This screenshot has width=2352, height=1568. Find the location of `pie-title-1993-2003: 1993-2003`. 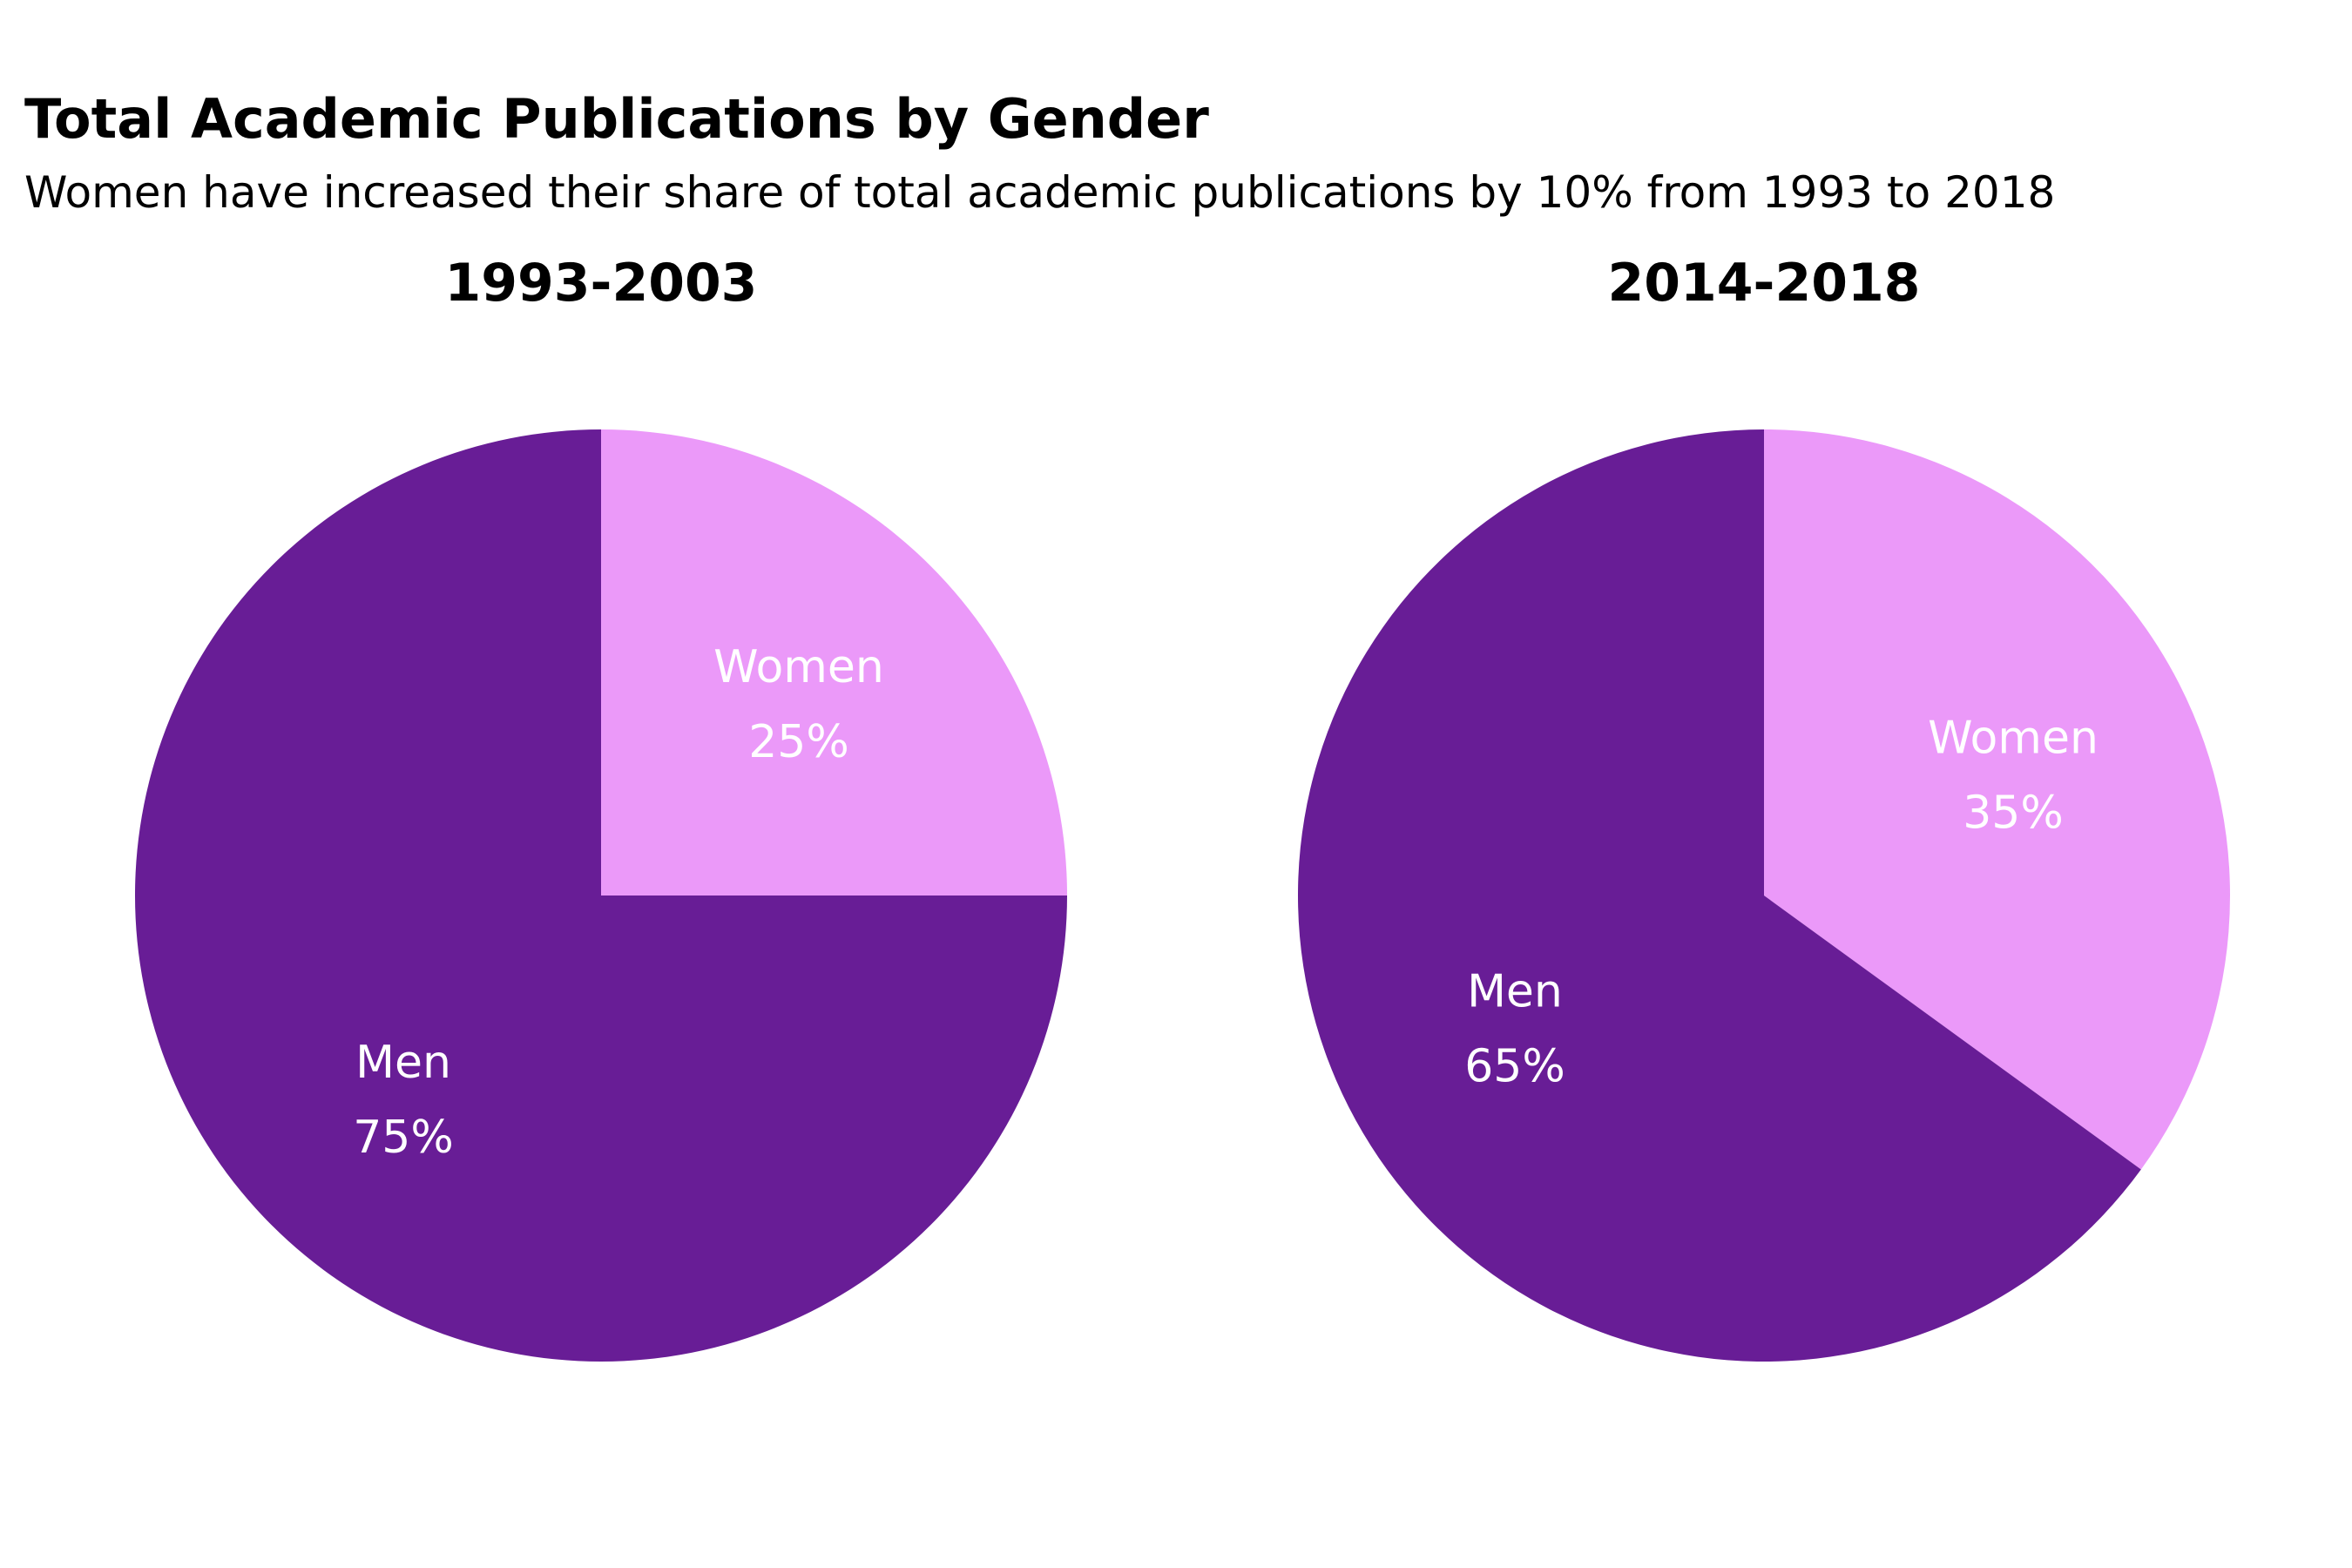

pie-title-1993-2003: 1993-2003 is located at coordinates (601, 283).